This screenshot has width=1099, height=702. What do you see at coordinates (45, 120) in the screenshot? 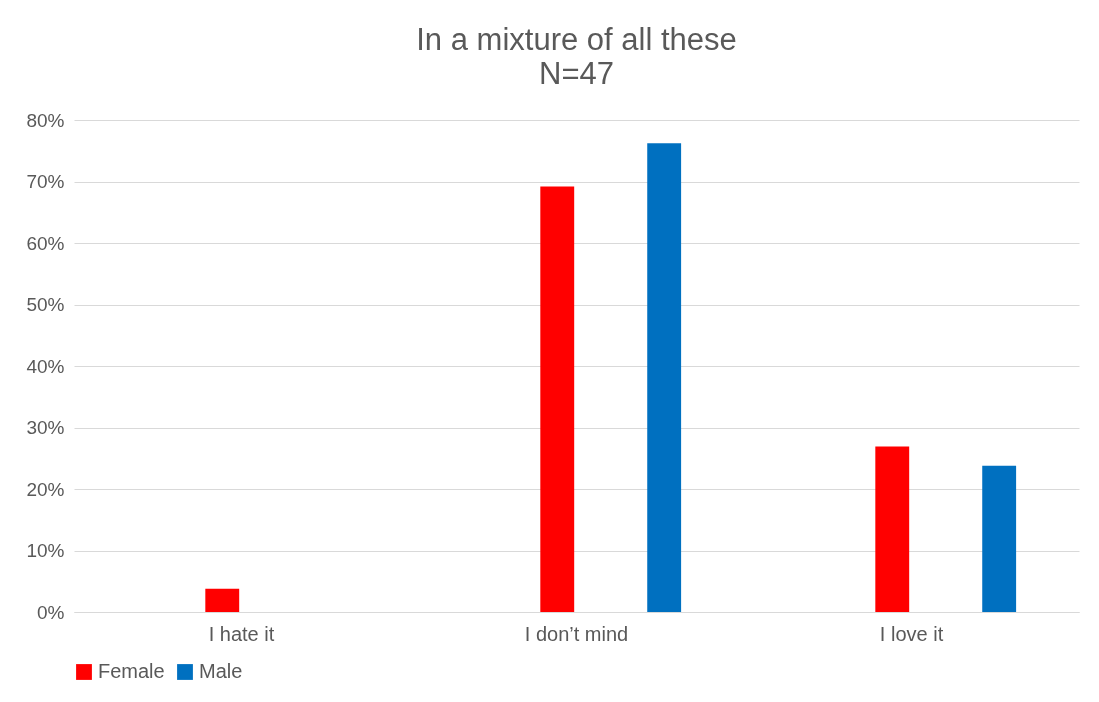
I see `y-tick-label: 80%` at bounding box center [45, 120].